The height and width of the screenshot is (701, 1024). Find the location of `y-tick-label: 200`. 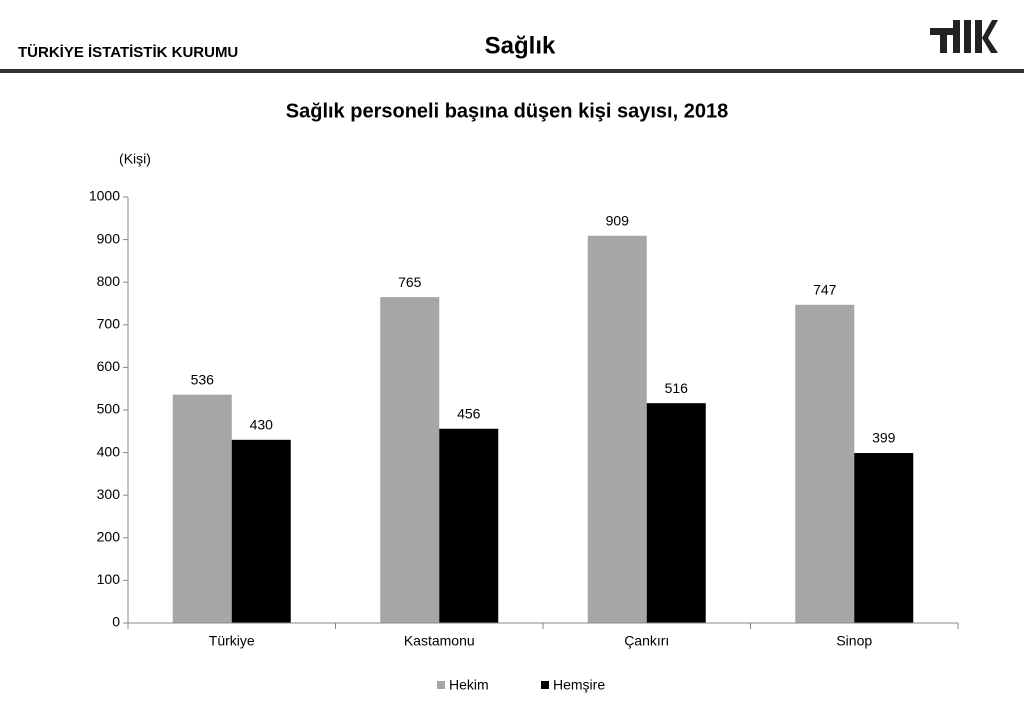

y-tick-label: 200 is located at coordinates (109, 537).